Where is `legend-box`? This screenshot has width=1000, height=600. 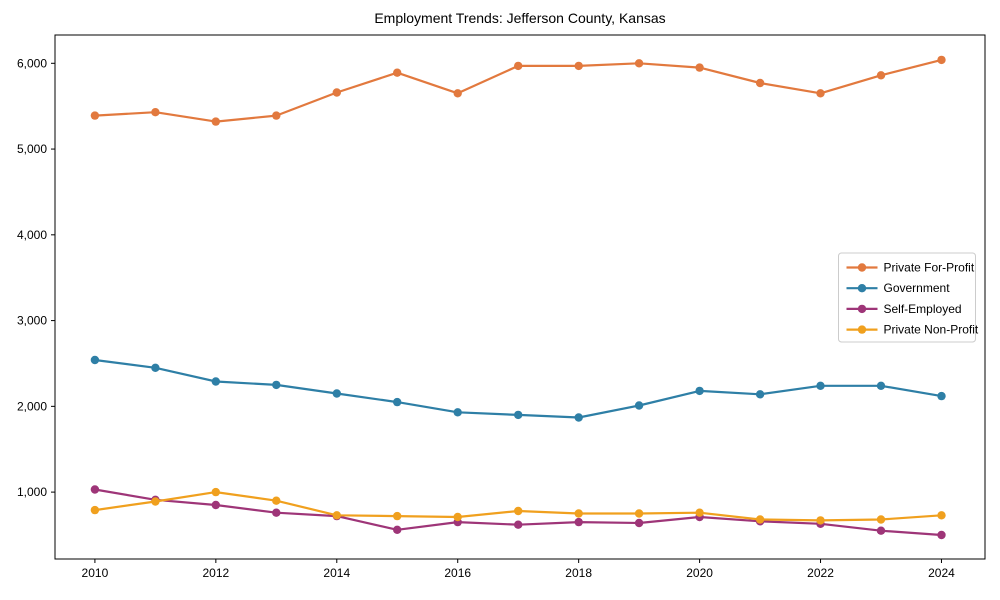 legend-box is located at coordinates (907, 297).